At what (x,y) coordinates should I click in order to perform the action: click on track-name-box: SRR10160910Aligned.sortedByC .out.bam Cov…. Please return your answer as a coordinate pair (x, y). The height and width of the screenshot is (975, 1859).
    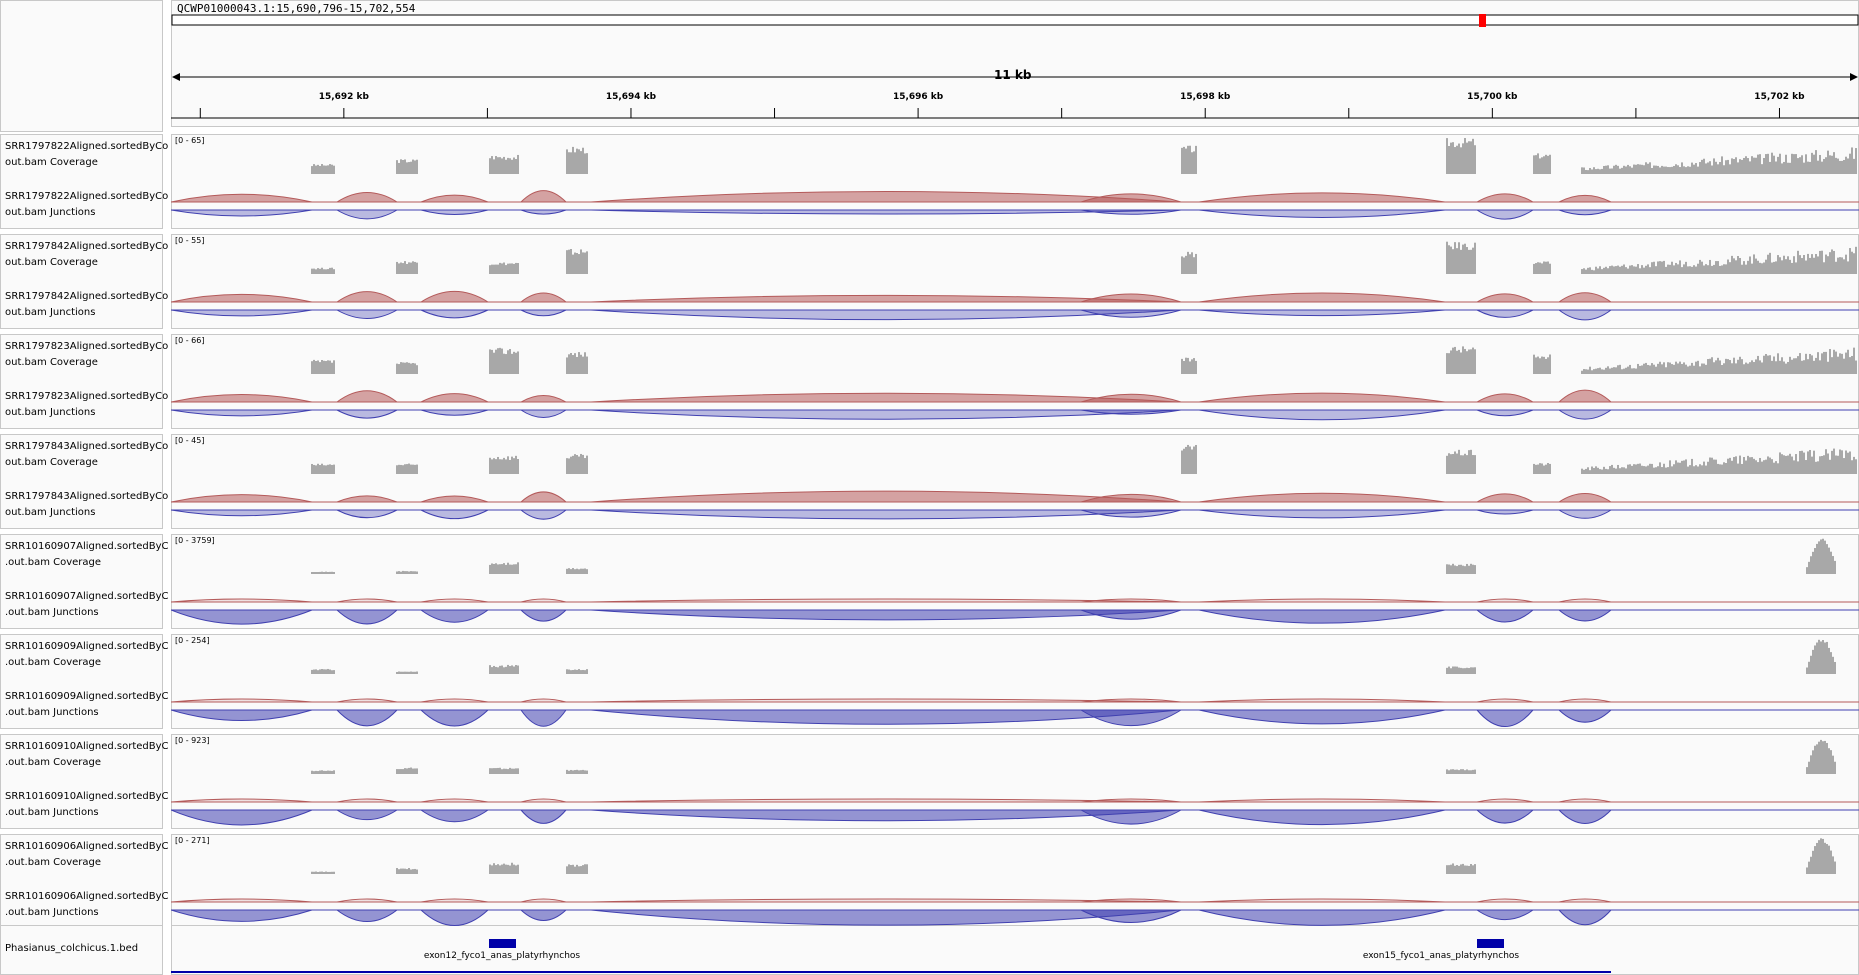
    Looking at the image, I should click on (84, 781).